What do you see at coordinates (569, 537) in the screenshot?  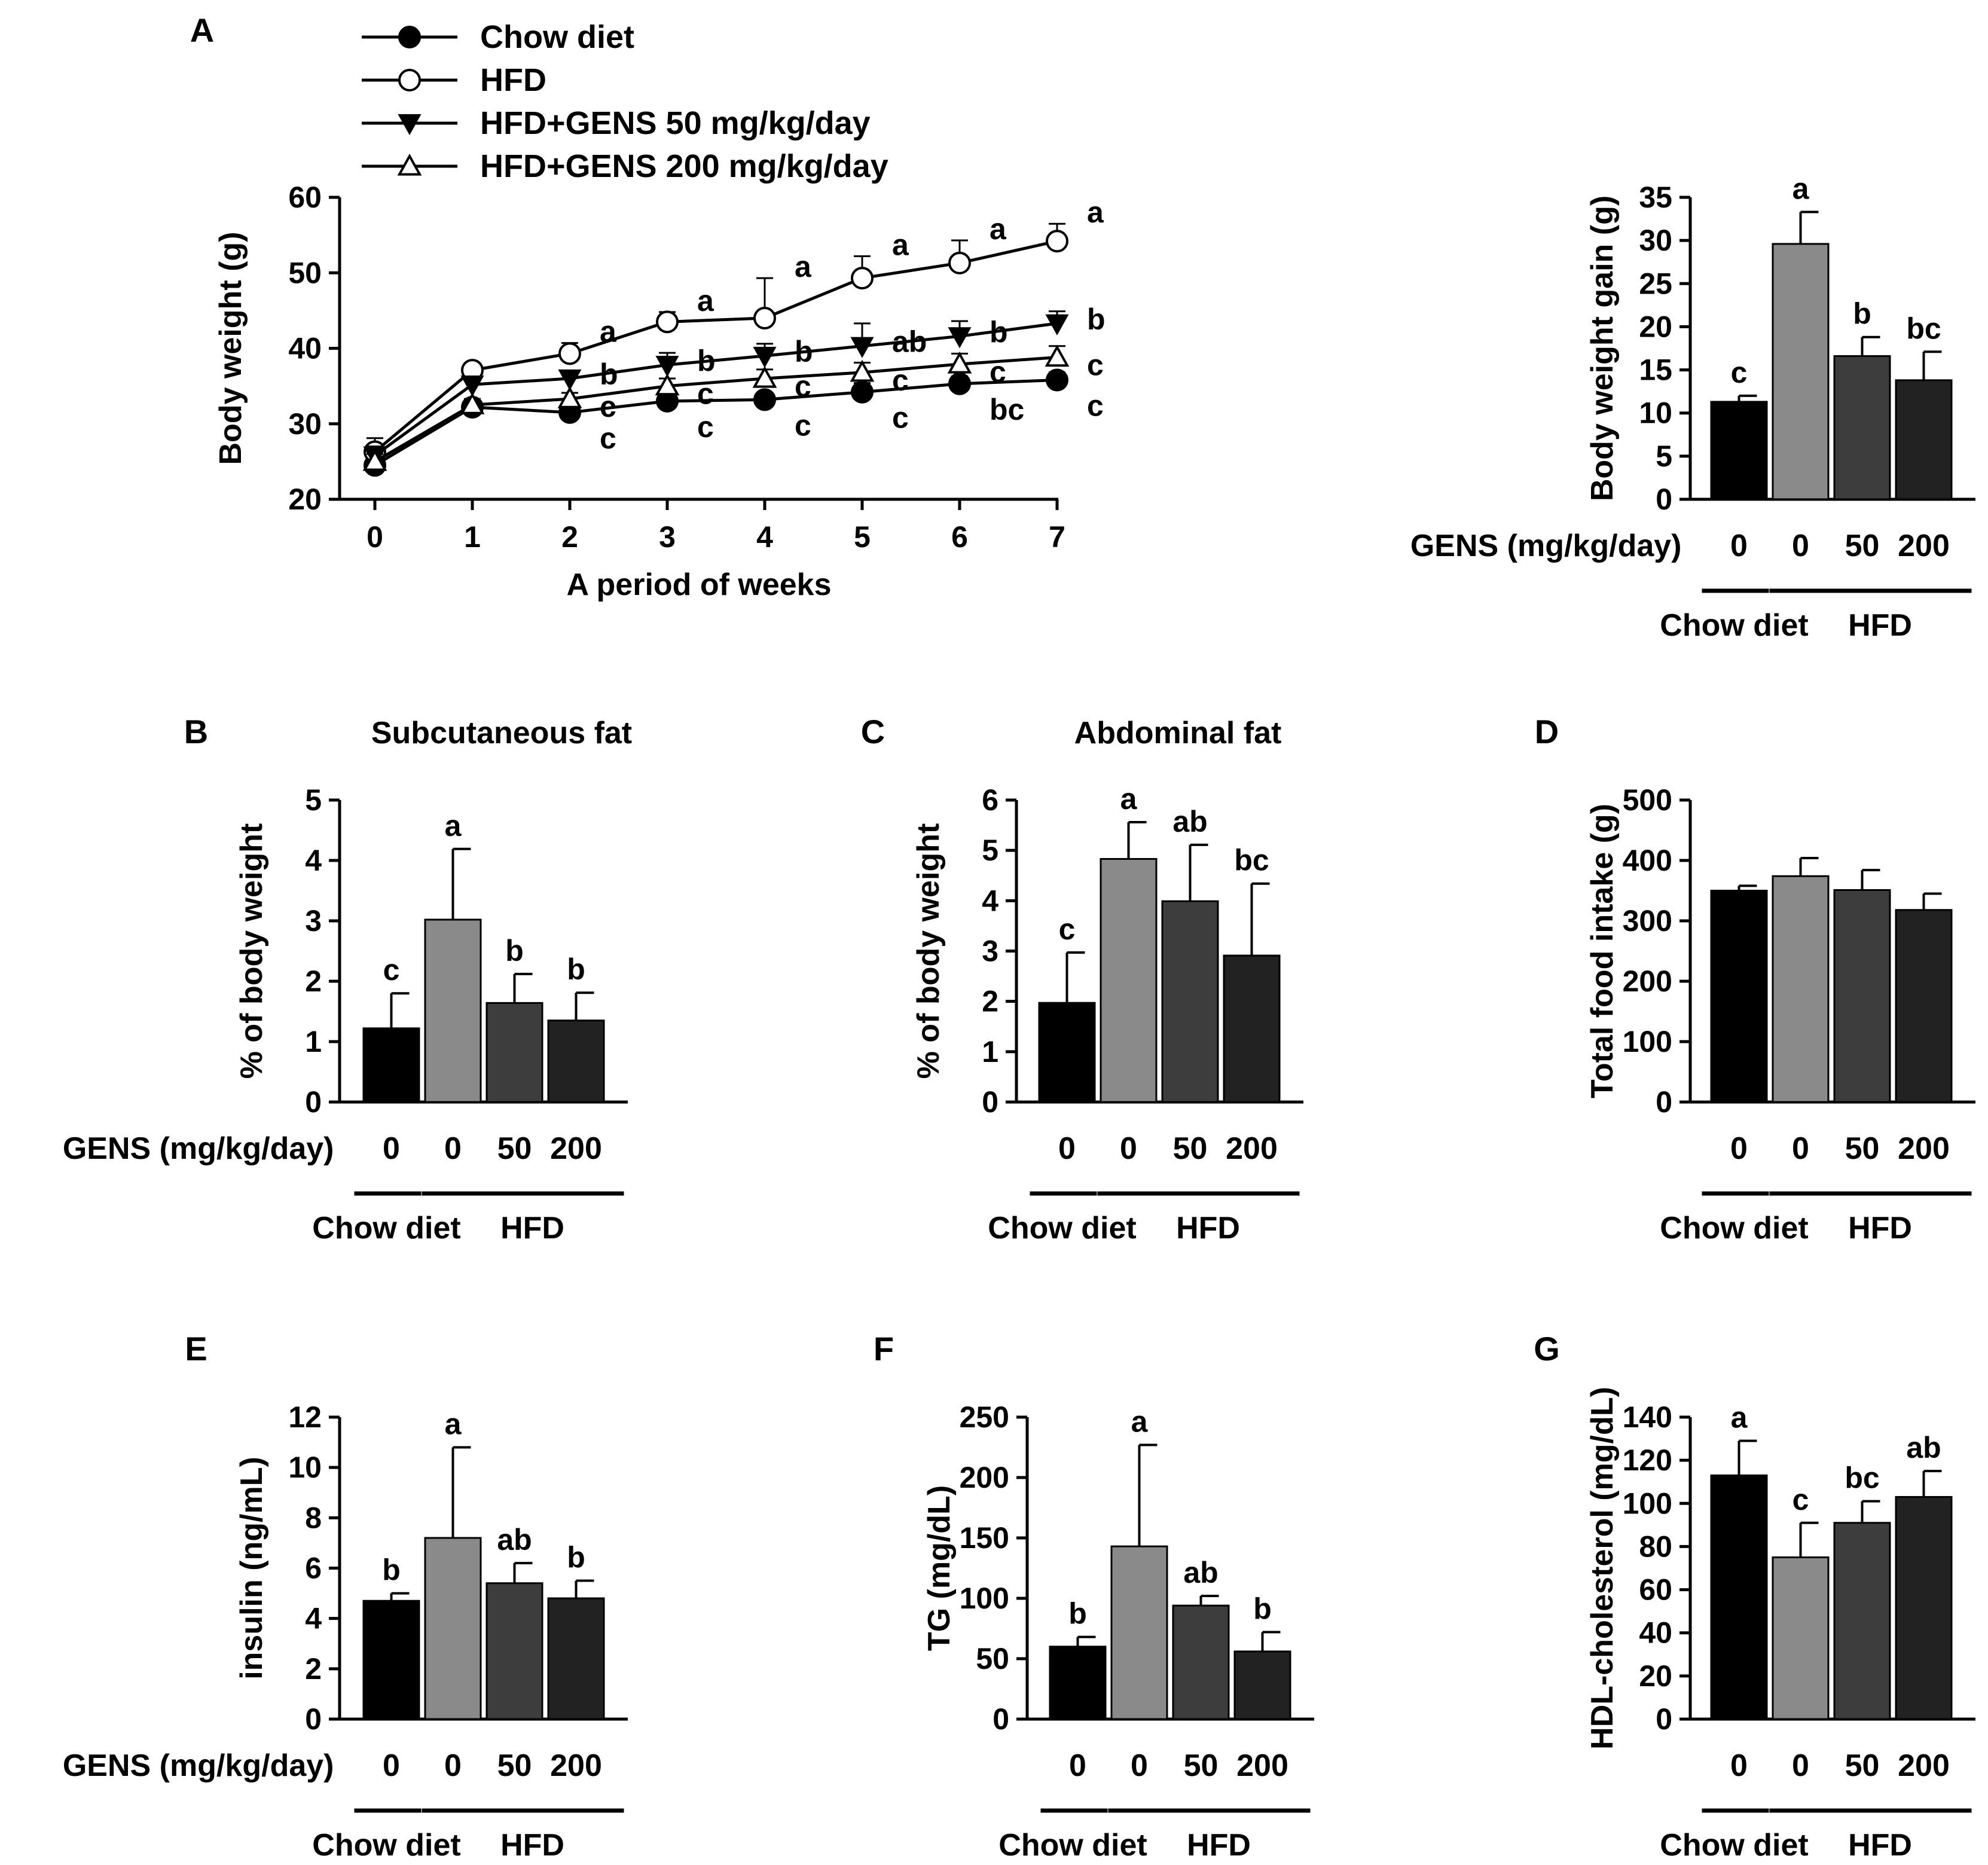 I see `x-tick-label: 2` at bounding box center [569, 537].